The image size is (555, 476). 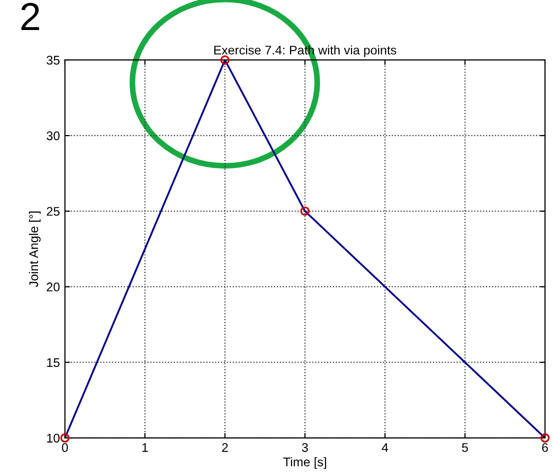 What do you see at coordinates (53, 211) in the screenshot?
I see `y-tick-label: 25` at bounding box center [53, 211].